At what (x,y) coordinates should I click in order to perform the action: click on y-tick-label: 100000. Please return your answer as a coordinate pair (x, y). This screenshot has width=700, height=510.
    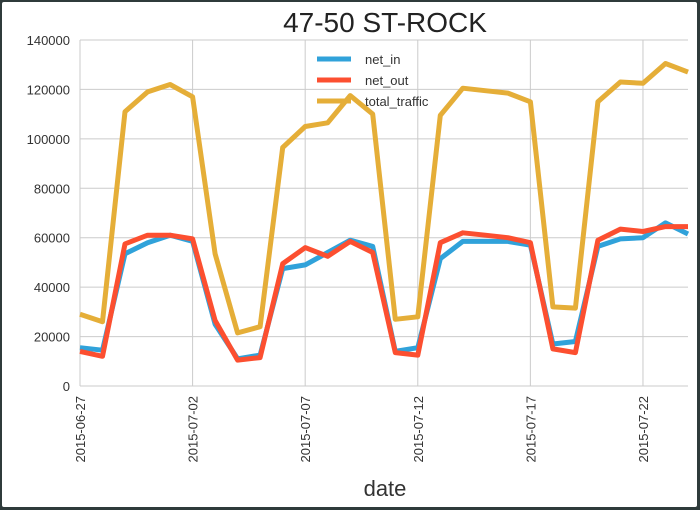
    Looking at the image, I should click on (48, 139).